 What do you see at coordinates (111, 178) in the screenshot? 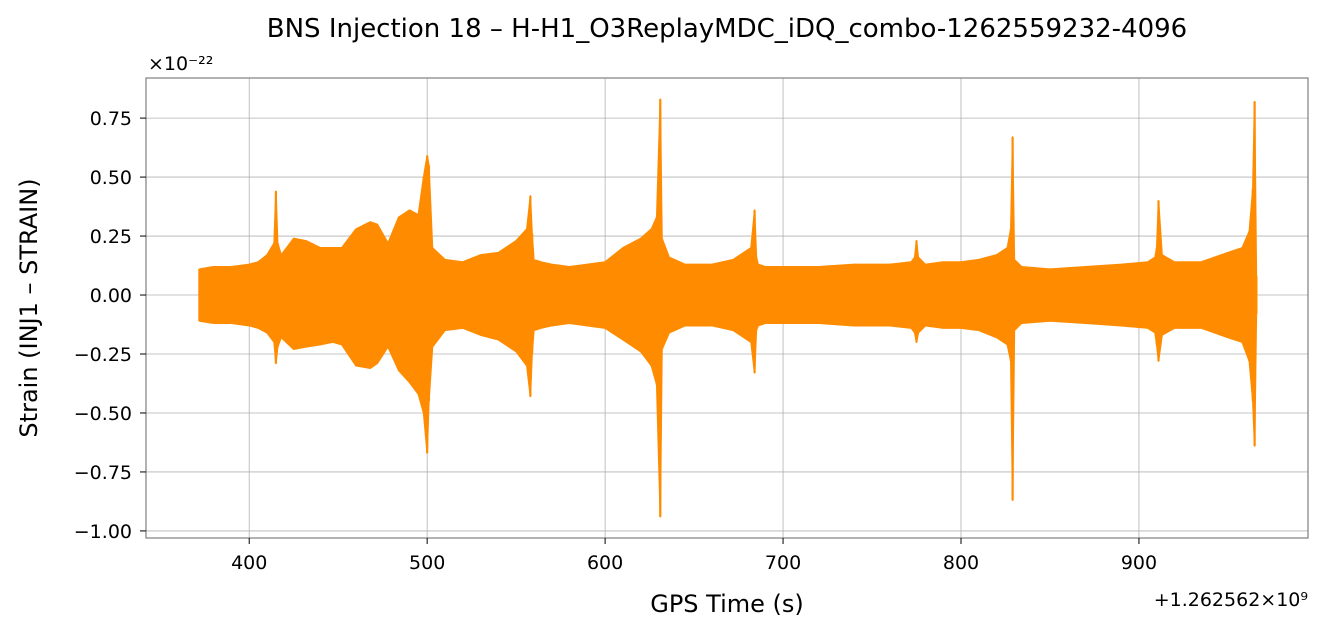
I see `y-tick-label: 0.50` at bounding box center [111, 178].